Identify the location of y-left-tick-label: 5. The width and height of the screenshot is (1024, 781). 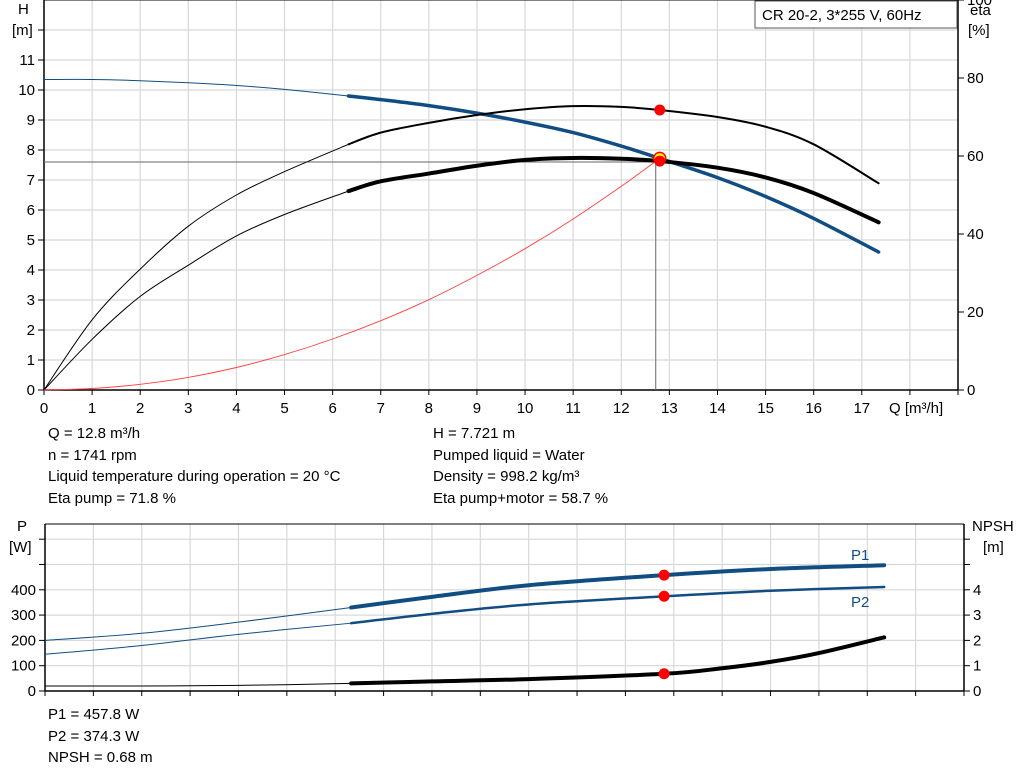
(31, 240).